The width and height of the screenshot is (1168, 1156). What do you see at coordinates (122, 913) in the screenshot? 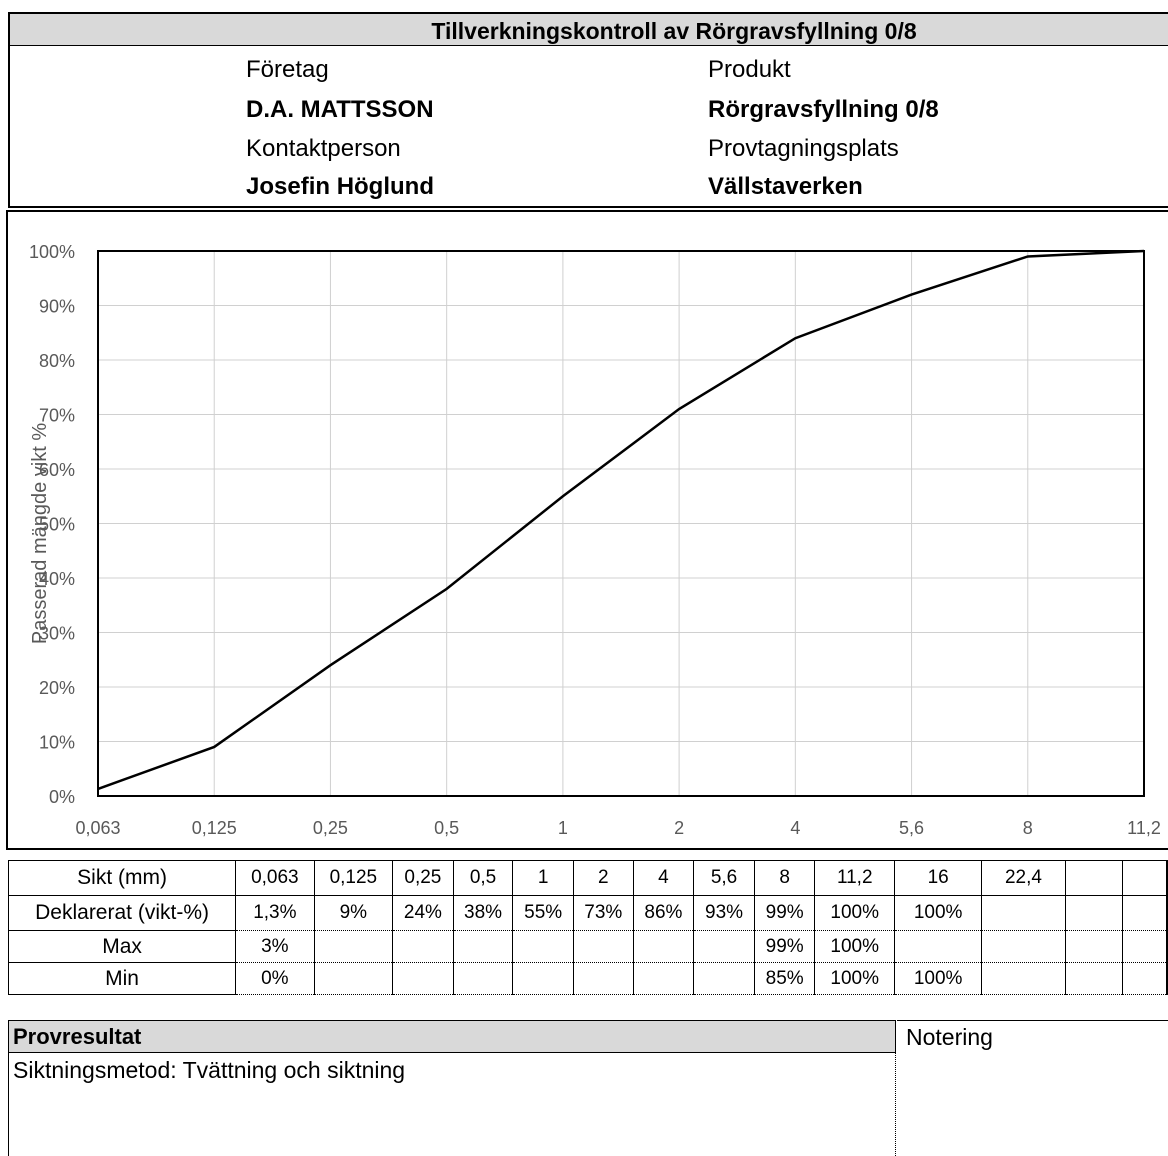
I see `row-label: Deklarerat (vikt-%)` at bounding box center [122, 913].